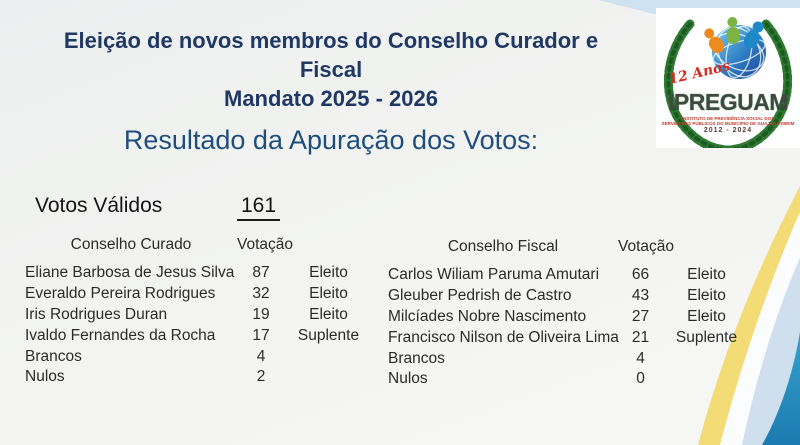 Image resolution: width=800 pixels, height=445 pixels. Describe the element at coordinates (120, 335) in the screenshot. I see `candidate-name: Ivaldo Fernandes da Rocha` at that location.